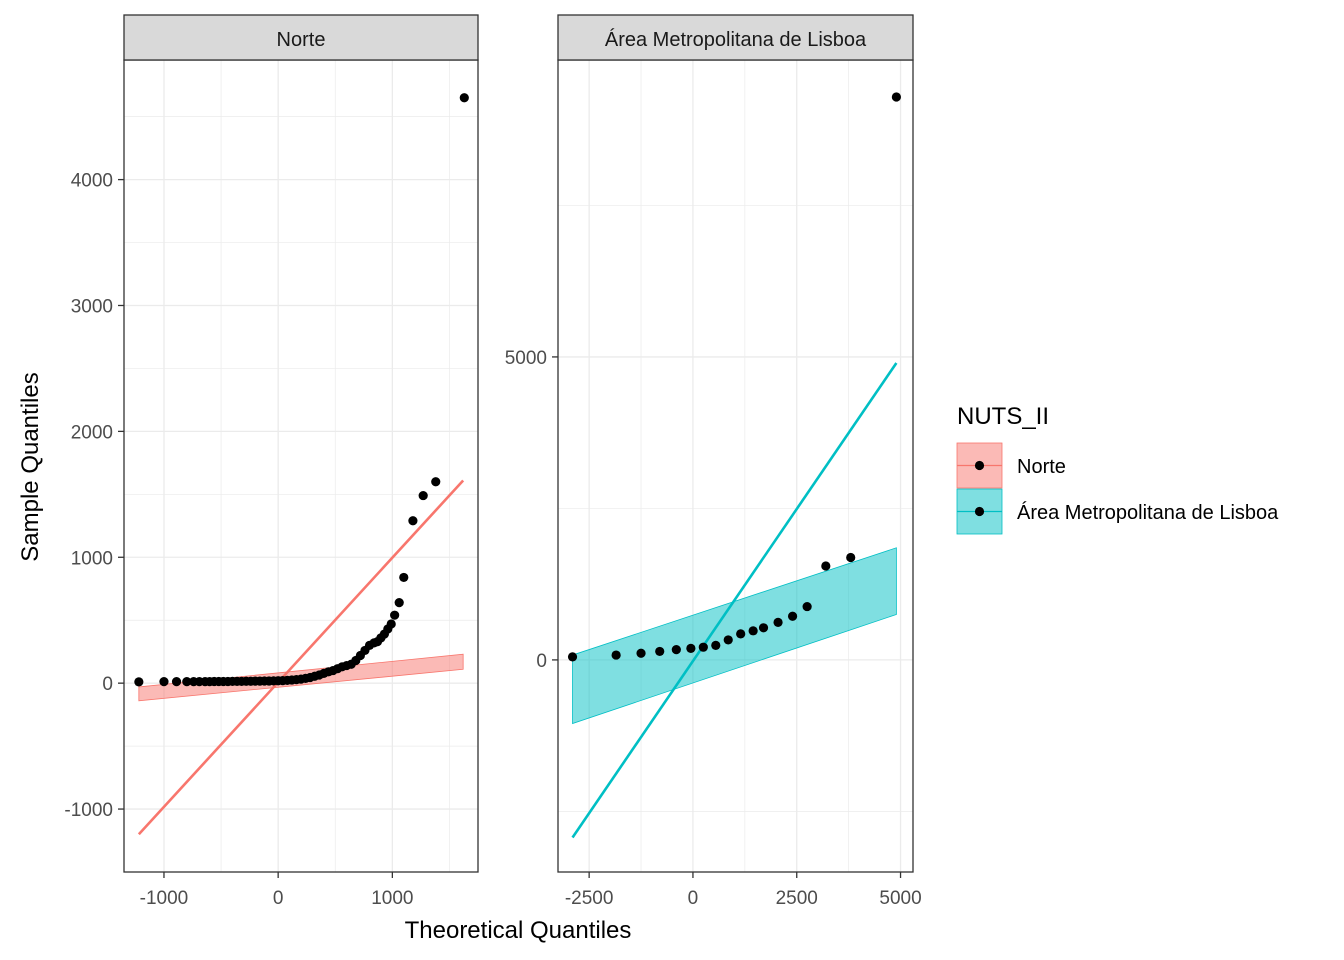 The width and height of the screenshot is (1344, 960). What do you see at coordinates (734, 636) in the screenshot?
I see `confidence-band` at bounding box center [734, 636].